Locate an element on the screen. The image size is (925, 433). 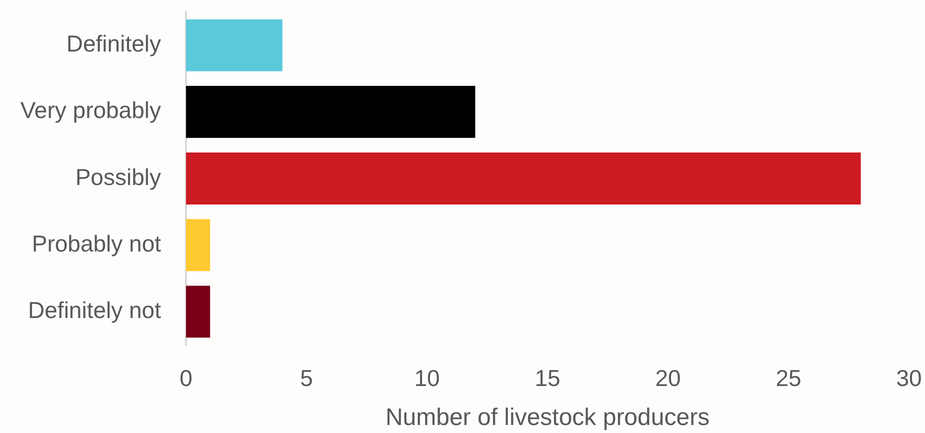
x-tick-label: 25 is located at coordinates (789, 378).